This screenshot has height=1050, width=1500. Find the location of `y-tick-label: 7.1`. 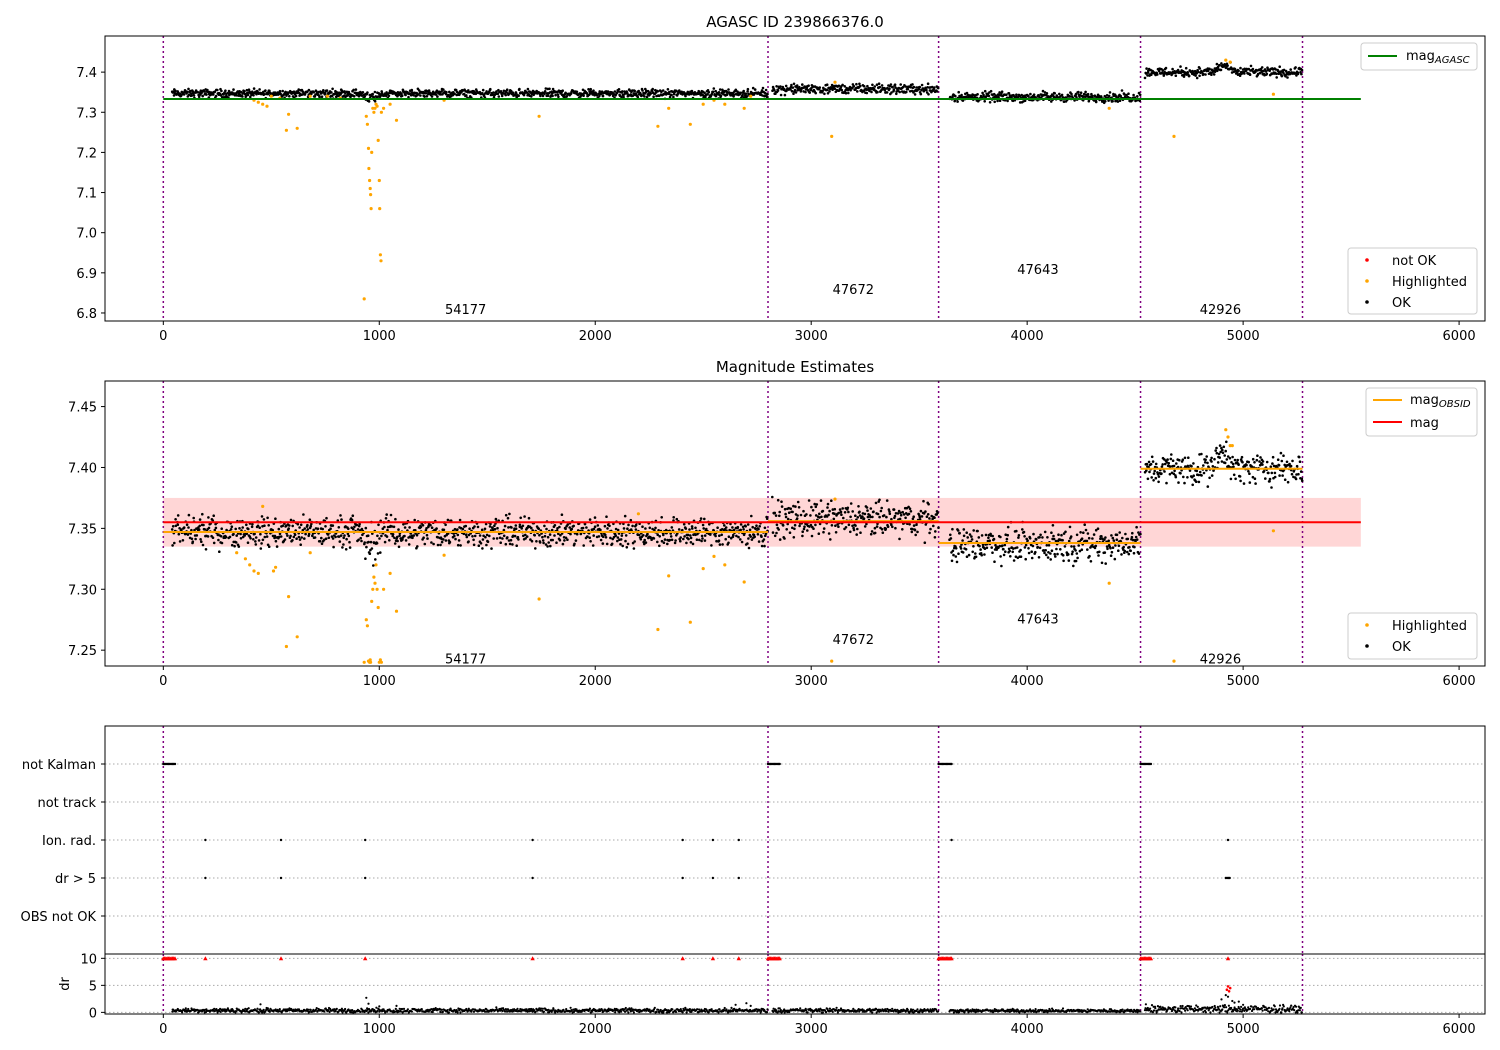

y-tick-label: 7.1 is located at coordinates (86, 194).